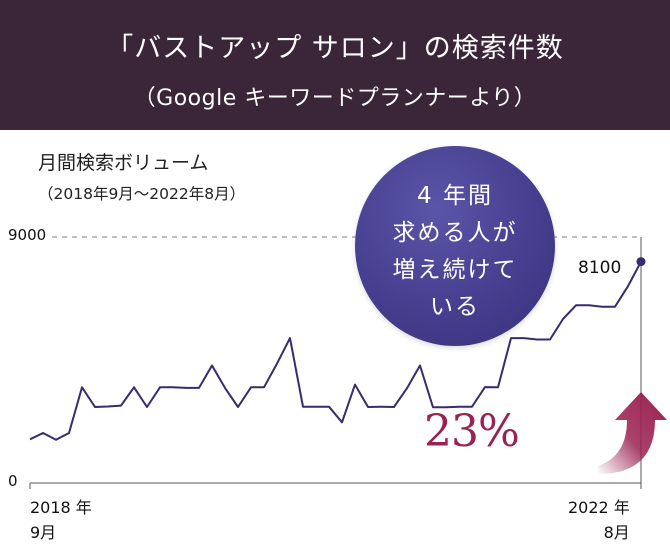 This screenshot has height=560, width=670. What do you see at coordinates (13, 481) in the screenshot?
I see `y-tick-zero: 0` at bounding box center [13, 481].